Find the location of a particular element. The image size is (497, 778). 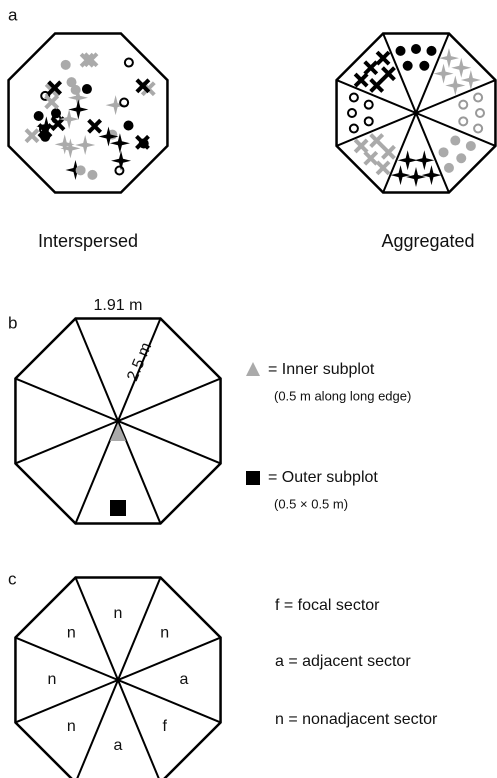

legend-note: (0.5 m along long edge) is located at coordinates (342, 395).